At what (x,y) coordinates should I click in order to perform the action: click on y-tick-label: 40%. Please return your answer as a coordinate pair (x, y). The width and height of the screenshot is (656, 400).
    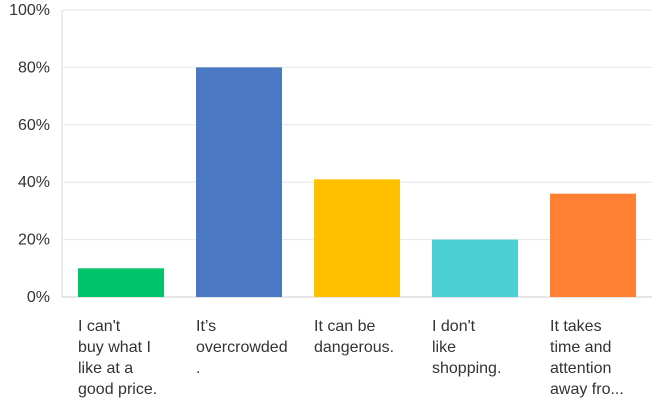
    Looking at the image, I should click on (34, 182).